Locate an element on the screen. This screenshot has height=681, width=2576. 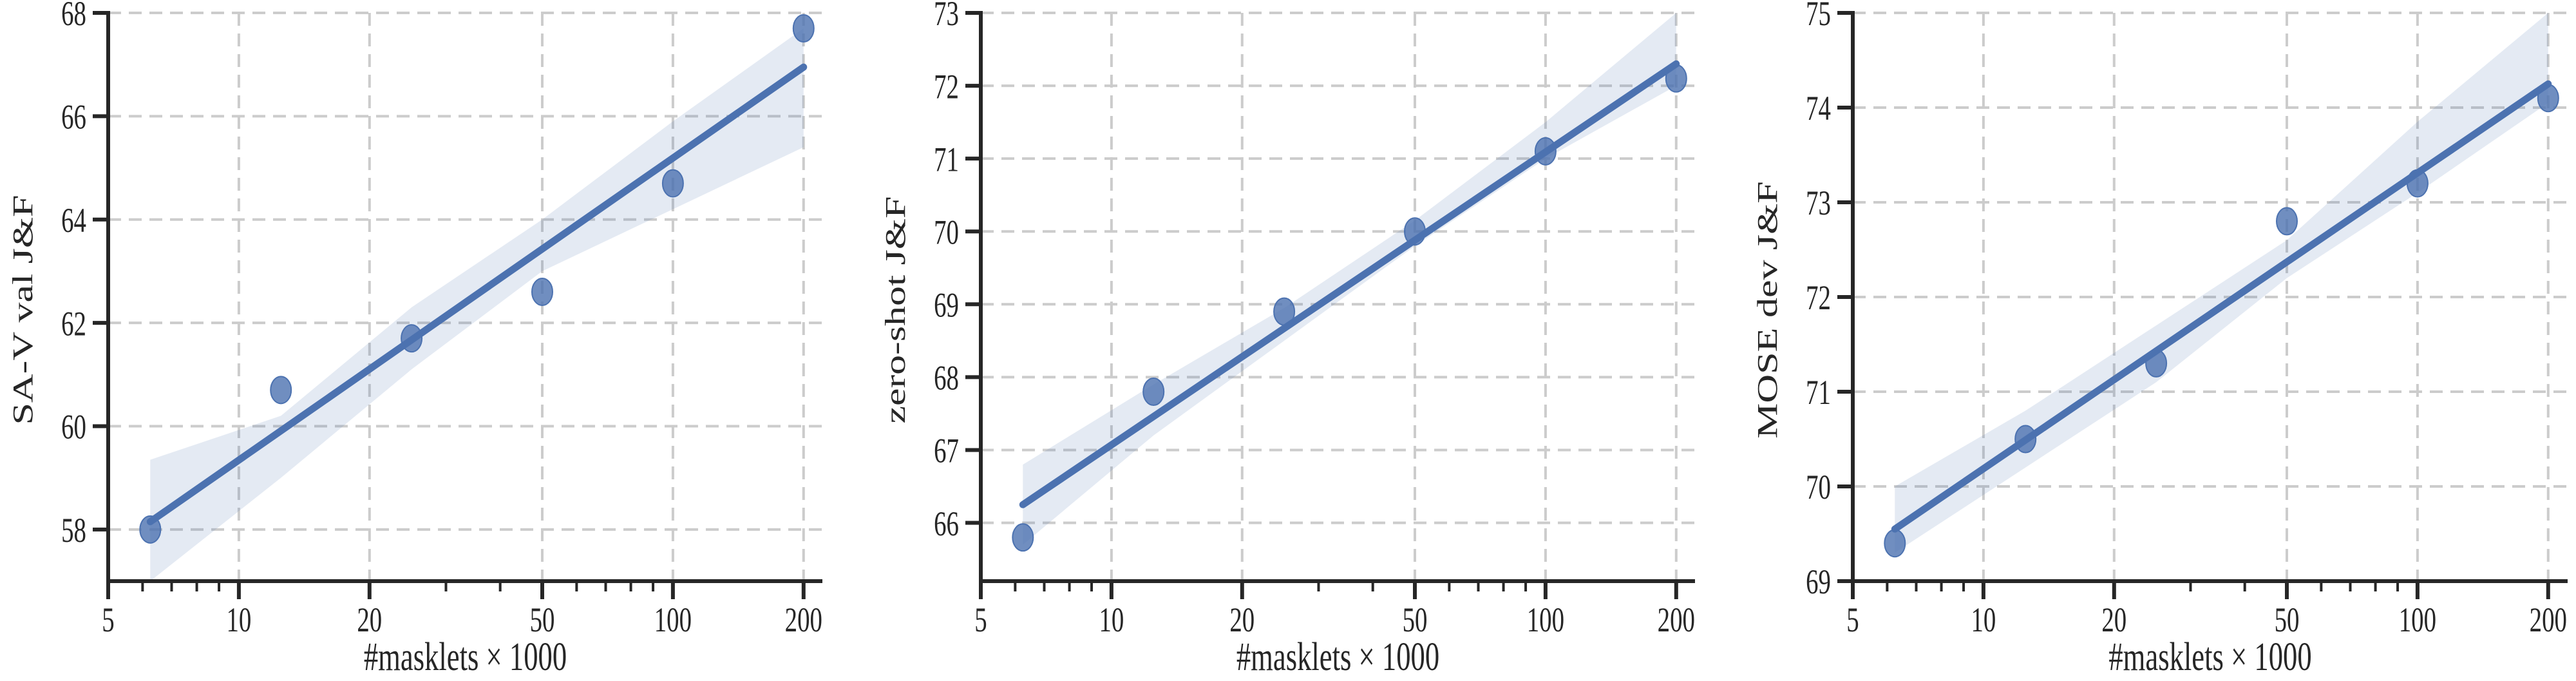
y-axis-ticks: 58 60 62 64 66 68 is located at coordinates (84, 275).